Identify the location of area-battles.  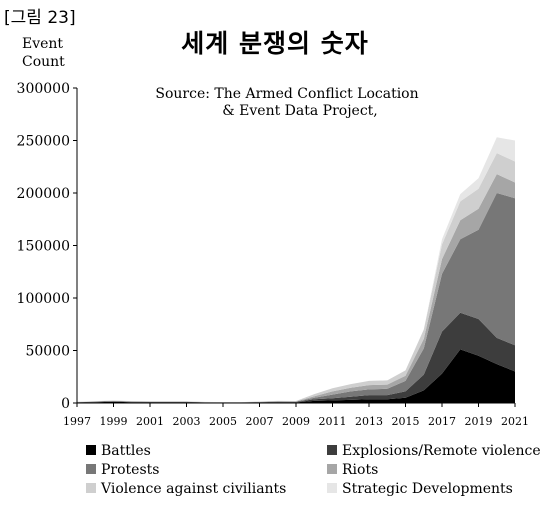
(296, 376).